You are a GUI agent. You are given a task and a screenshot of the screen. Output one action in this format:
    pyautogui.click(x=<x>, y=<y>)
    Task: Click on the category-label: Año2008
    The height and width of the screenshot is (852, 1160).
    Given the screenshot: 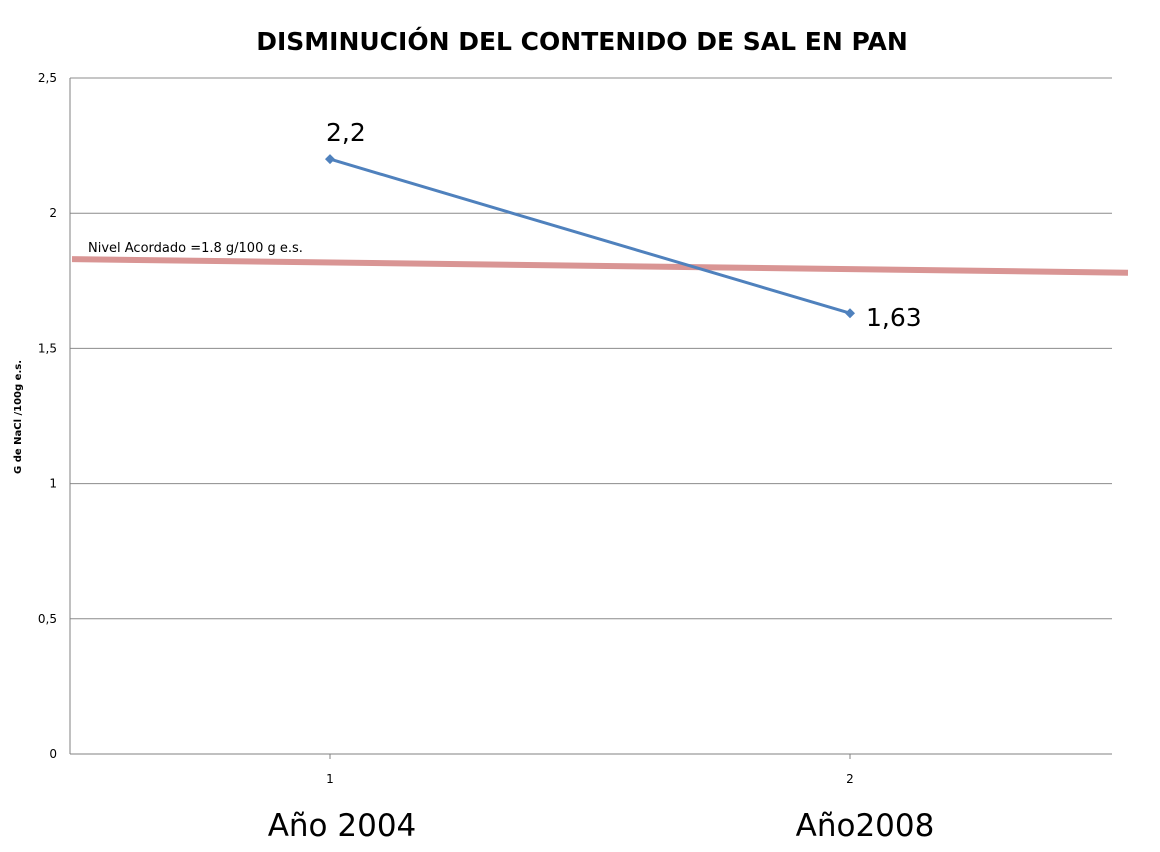 What is the action you would take?
    pyautogui.click(x=865, y=826)
    